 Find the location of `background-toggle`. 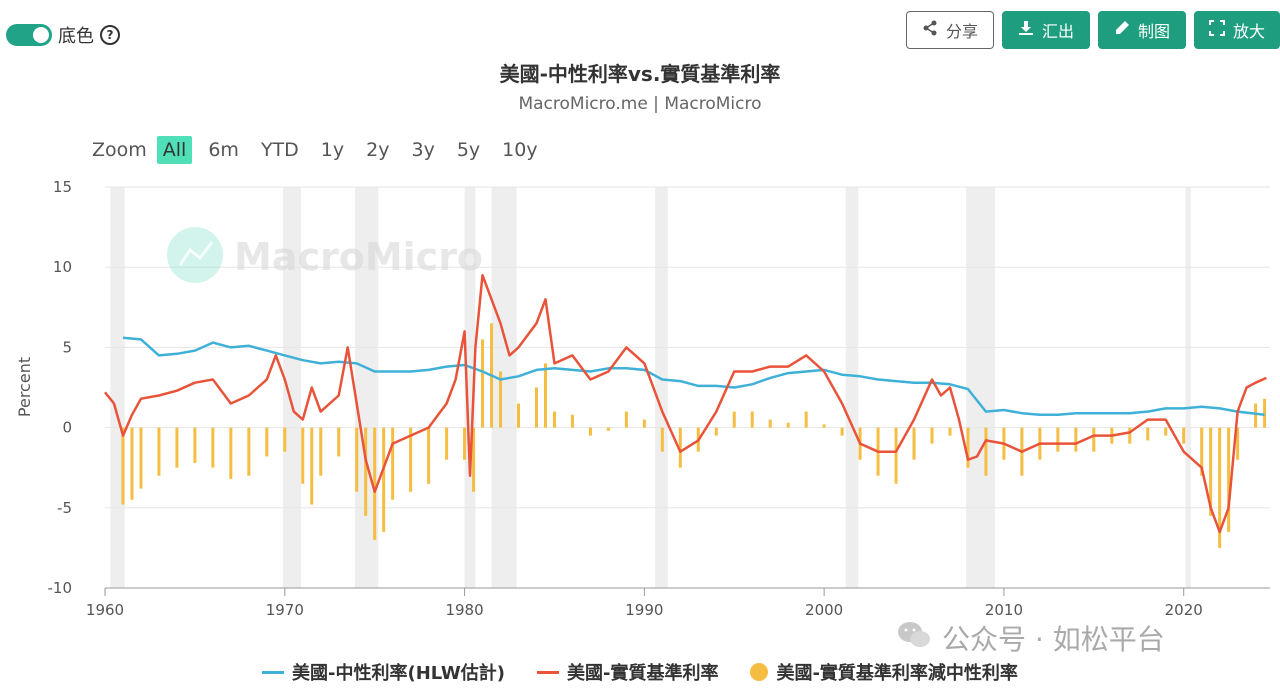

background-toggle is located at coordinates (29, 35).